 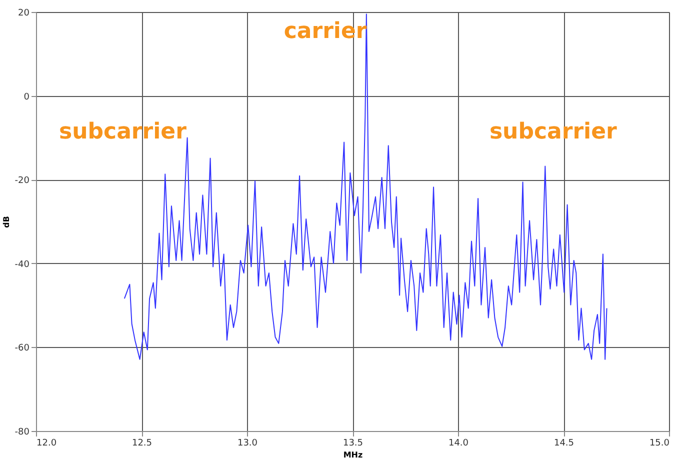 I want to click on y-tick-label: -20, so click(x=22, y=181).